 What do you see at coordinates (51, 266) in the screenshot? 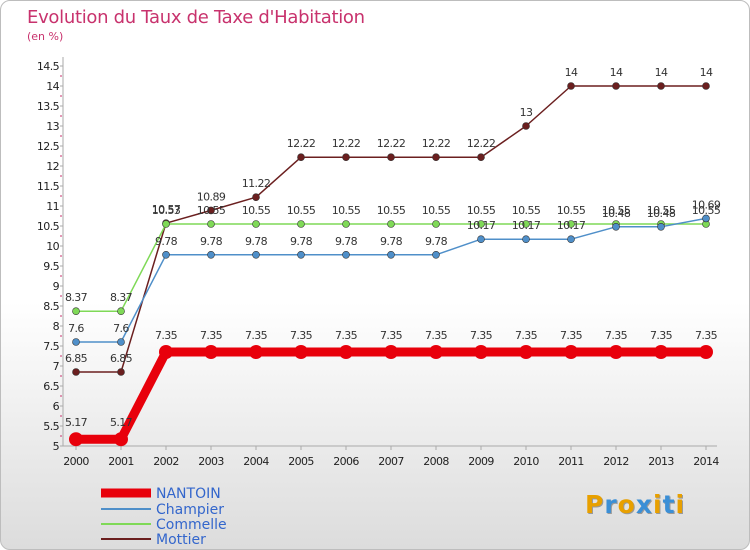
I see `y-tick-label: 9.5` at bounding box center [51, 266].